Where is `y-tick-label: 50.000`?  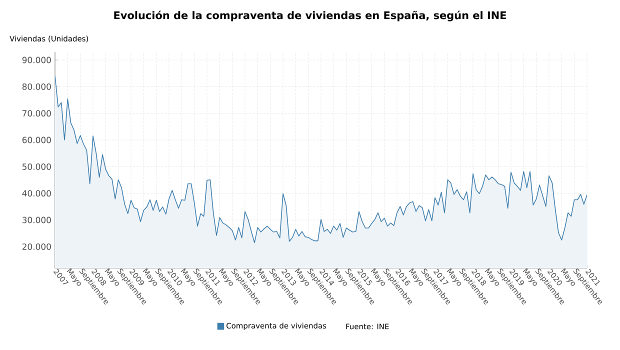 y-tick-label: 50.000 is located at coordinates (36, 166).